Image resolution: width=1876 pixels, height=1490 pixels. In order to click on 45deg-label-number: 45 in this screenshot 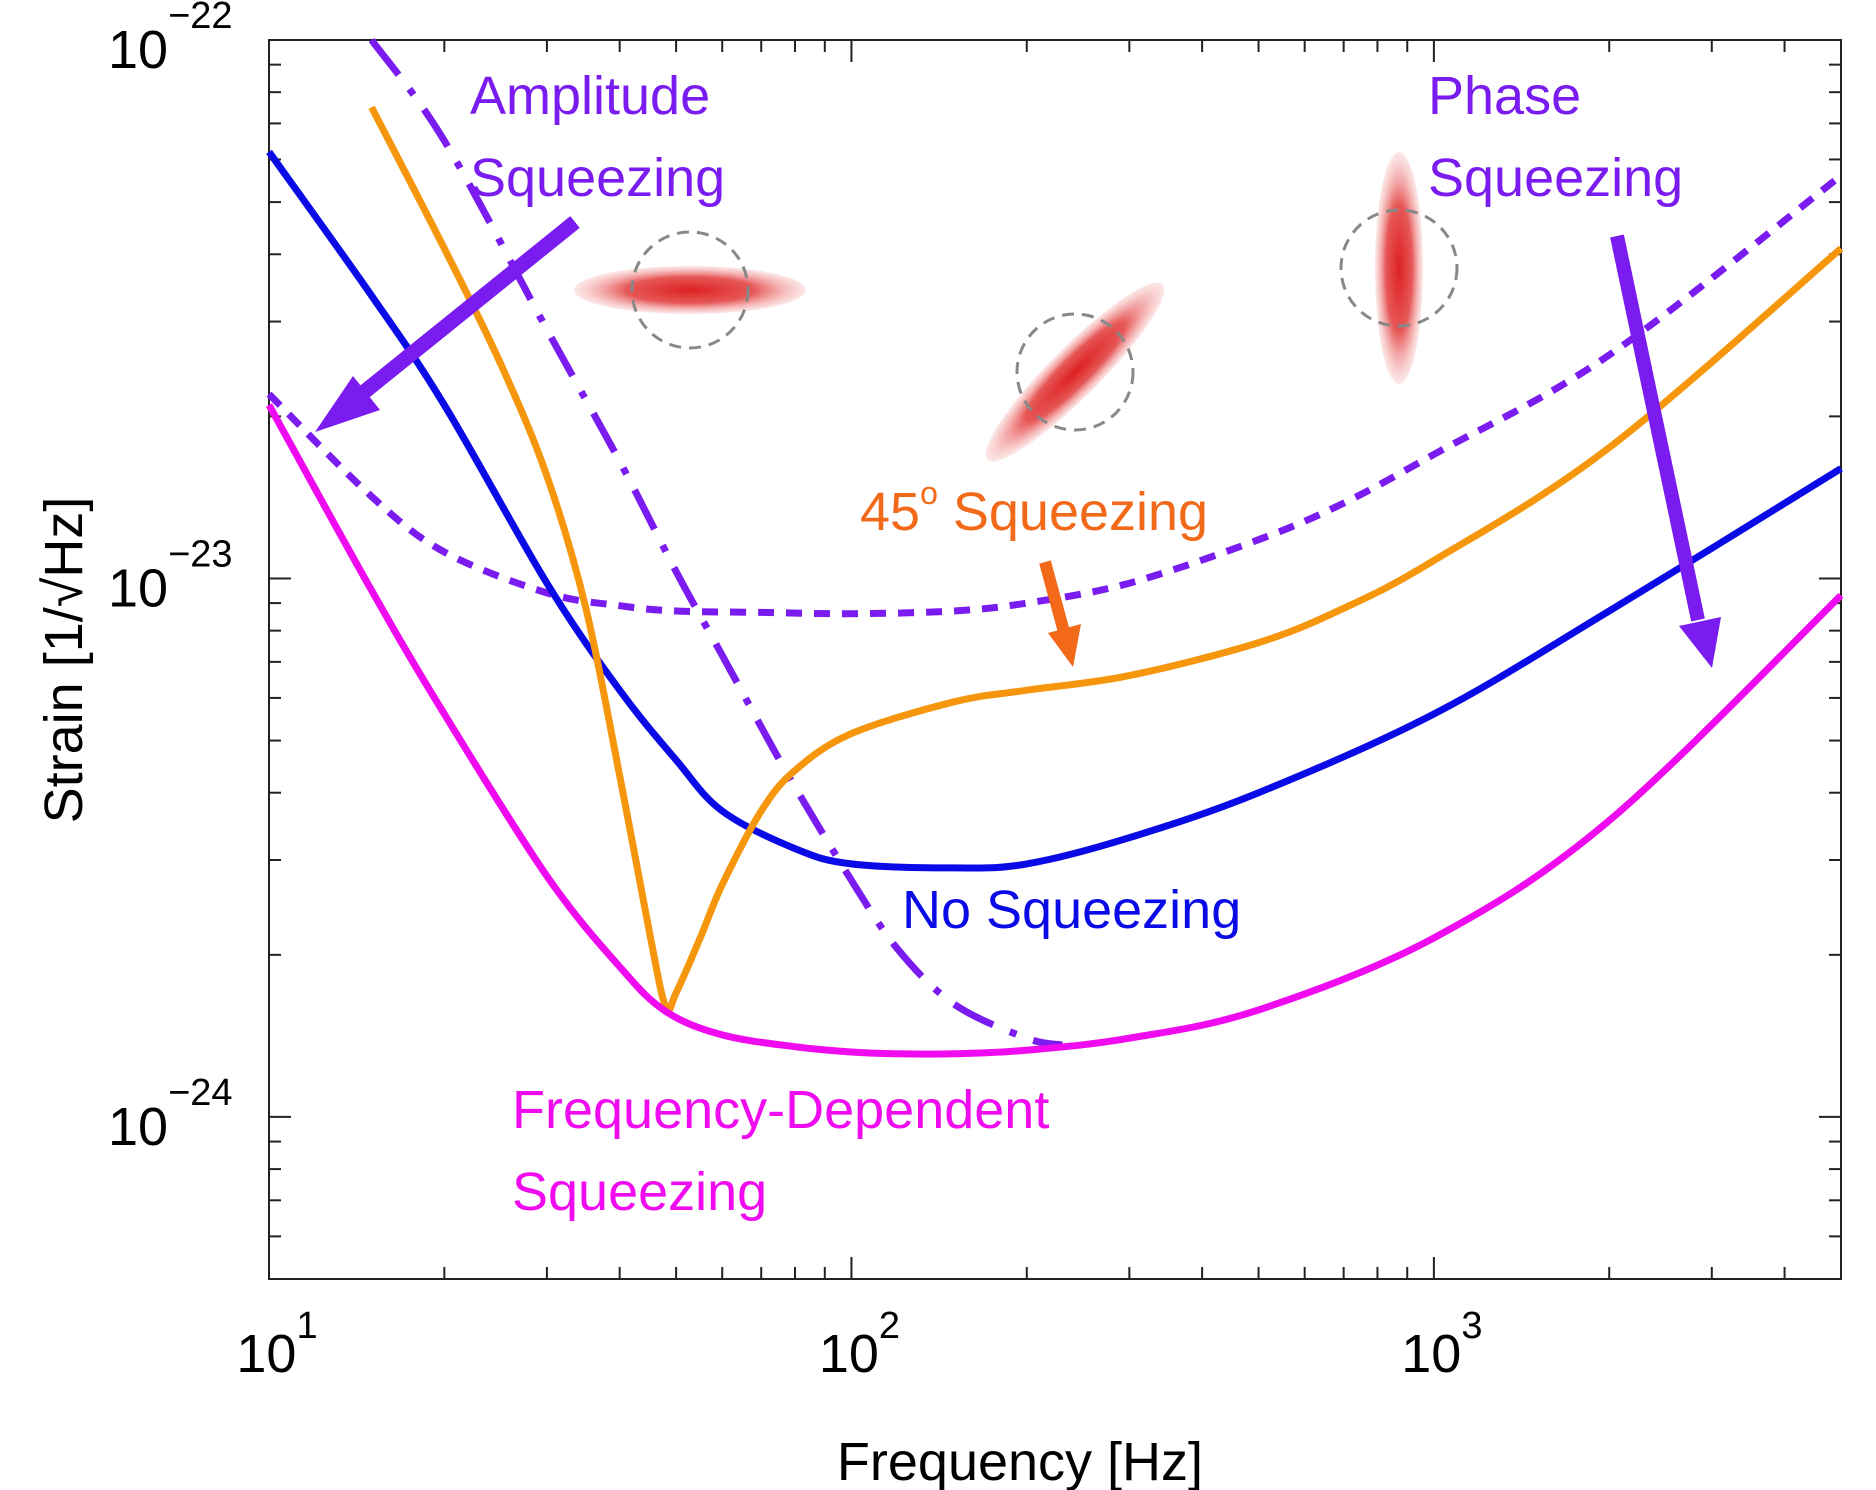, I will do `click(890, 512)`.